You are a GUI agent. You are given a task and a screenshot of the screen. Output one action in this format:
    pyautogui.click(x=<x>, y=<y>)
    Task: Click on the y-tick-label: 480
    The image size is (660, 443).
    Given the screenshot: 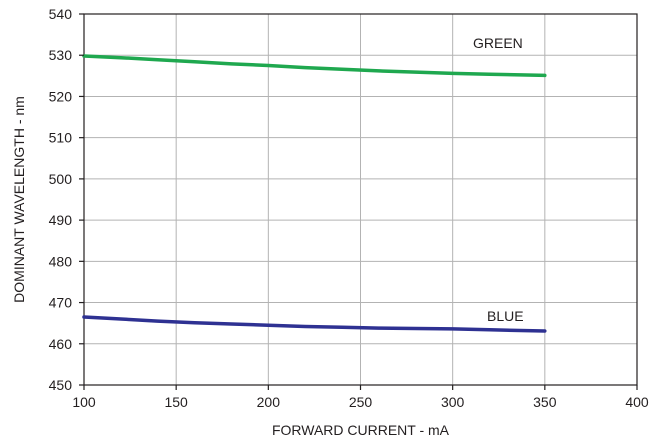 What is the action you would take?
    pyautogui.click(x=61, y=261)
    